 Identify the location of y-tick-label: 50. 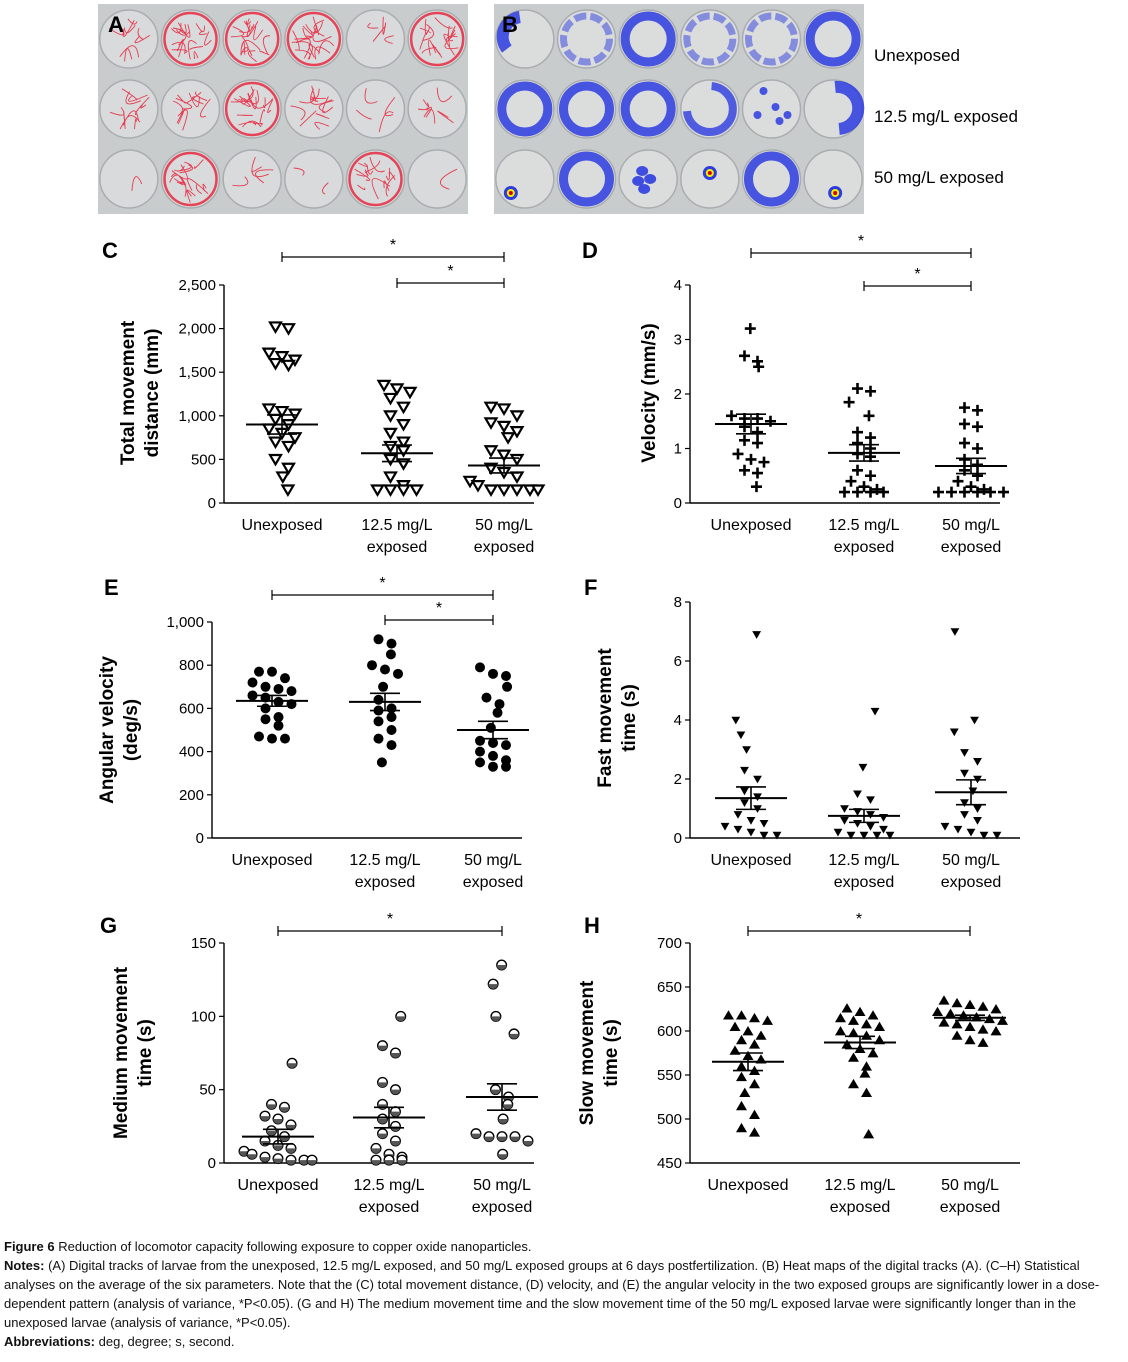
(207, 1090).